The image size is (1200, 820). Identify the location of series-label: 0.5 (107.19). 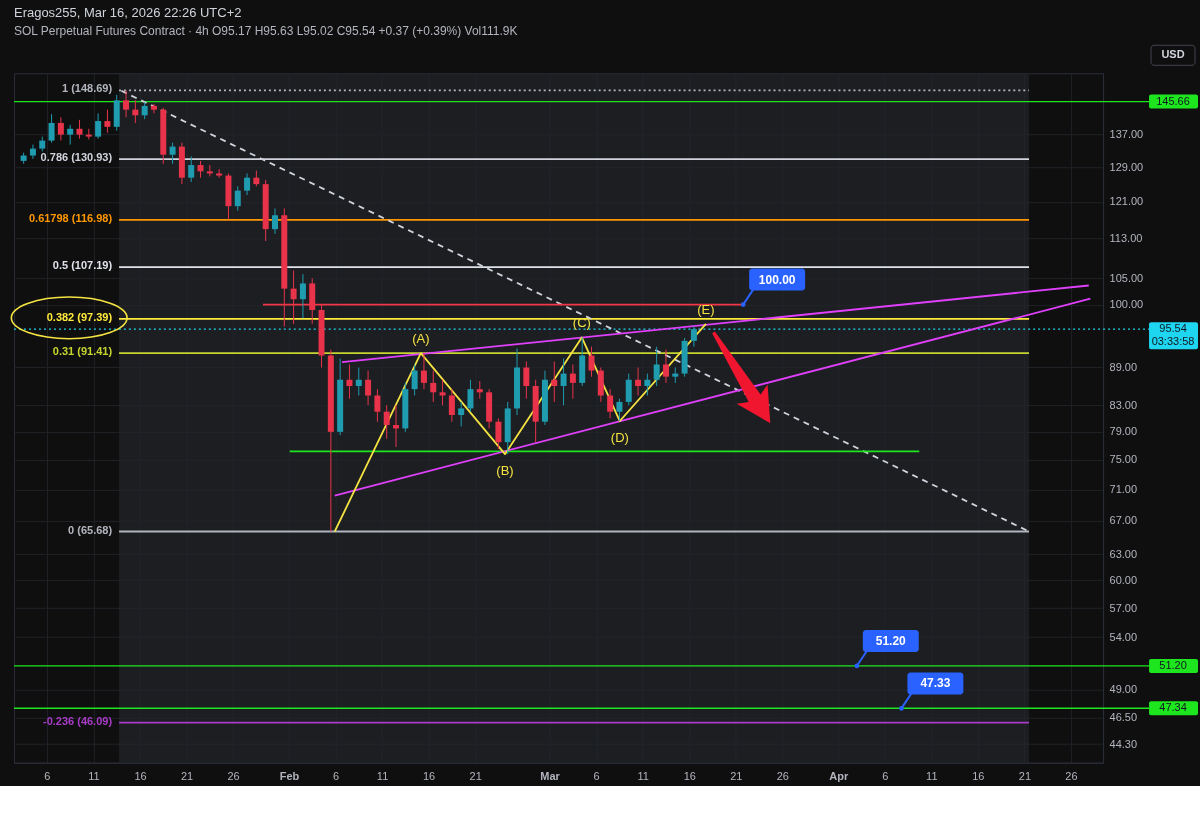
(82, 265).